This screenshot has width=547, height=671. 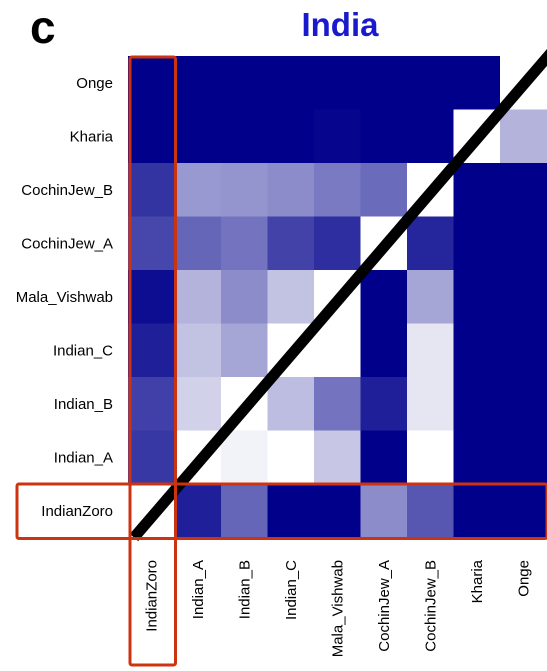 What do you see at coordinates (384, 404) in the screenshot?
I see `heatmap-cell-indian-b-cochinjew-a` at bounding box center [384, 404].